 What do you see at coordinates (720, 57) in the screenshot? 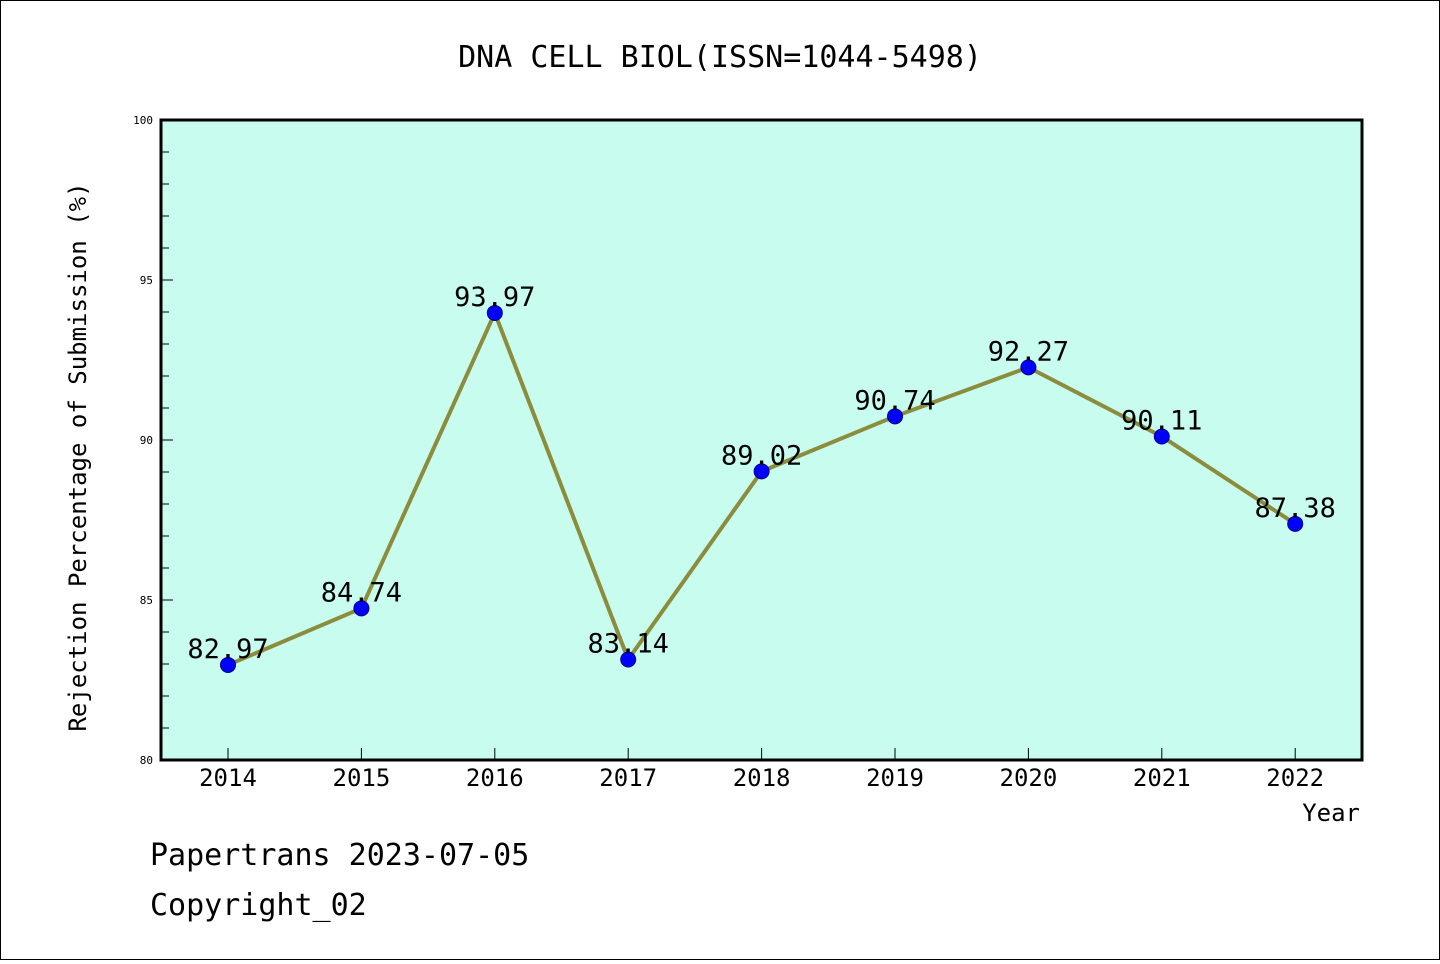
I see `chart-title: DNA CELL BIOL(ISSN=1044-5498)` at bounding box center [720, 57].